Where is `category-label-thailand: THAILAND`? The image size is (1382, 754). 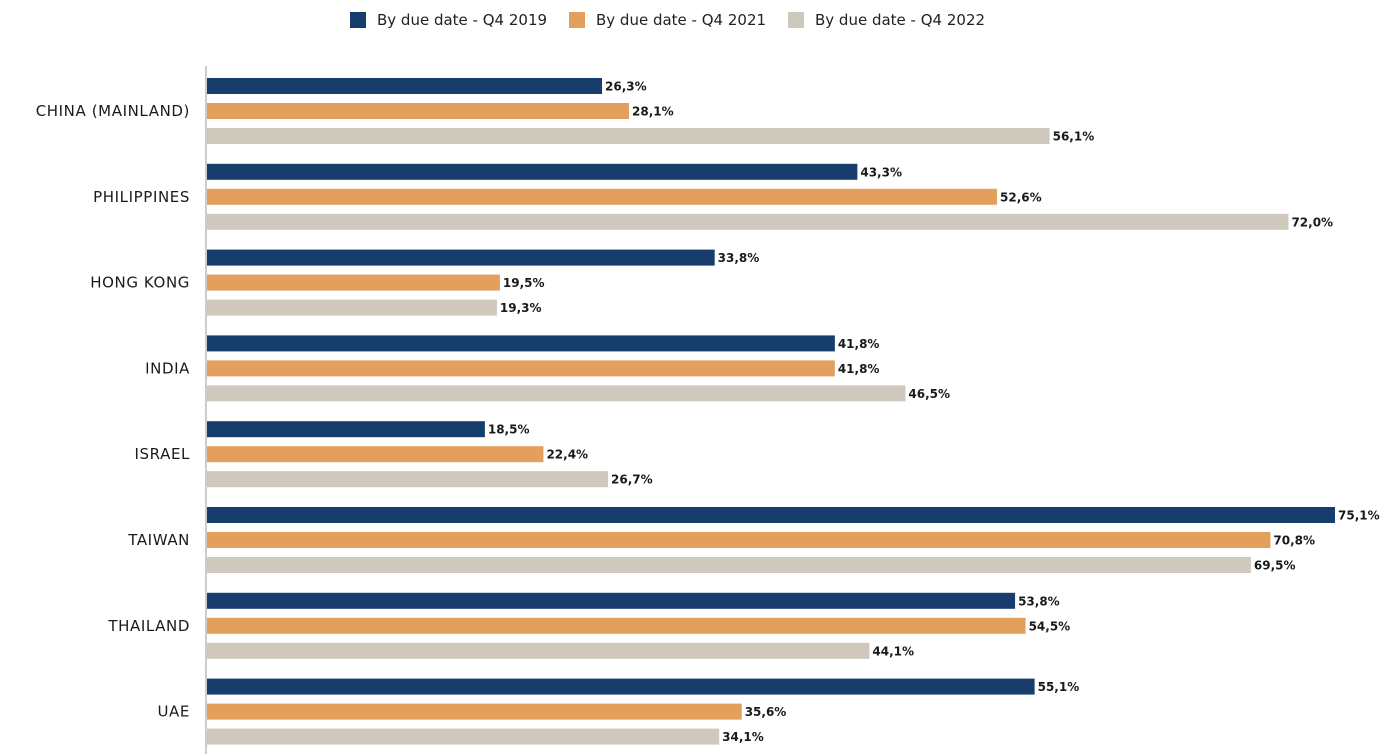
category-label-thailand: THAILAND is located at coordinates (148, 626).